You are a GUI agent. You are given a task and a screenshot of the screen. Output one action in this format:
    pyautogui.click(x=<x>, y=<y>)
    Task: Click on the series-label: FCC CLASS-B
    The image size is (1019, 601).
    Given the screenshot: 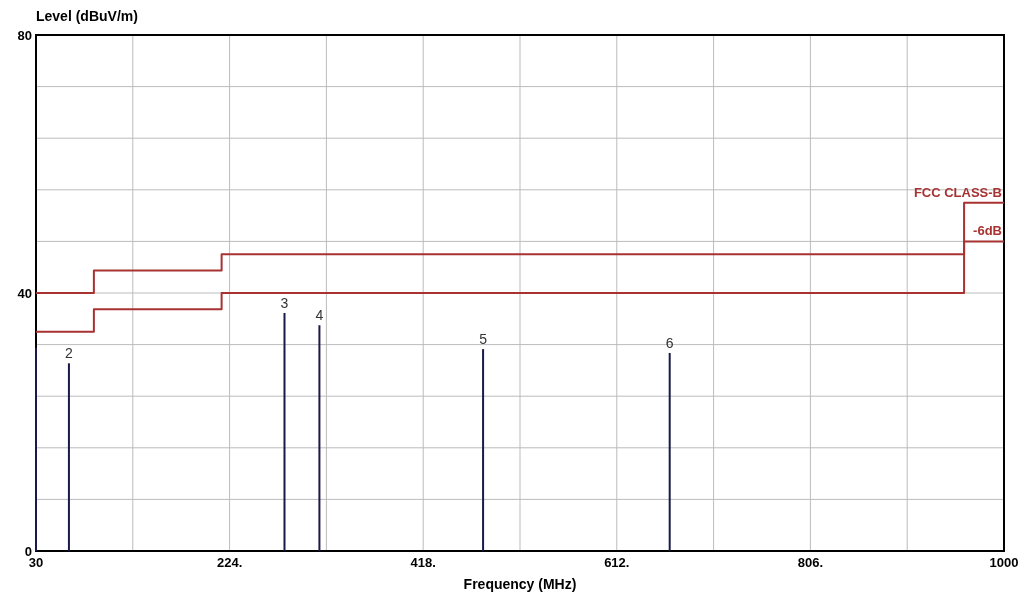 What is the action you would take?
    pyautogui.click(x=957, y=192)
    